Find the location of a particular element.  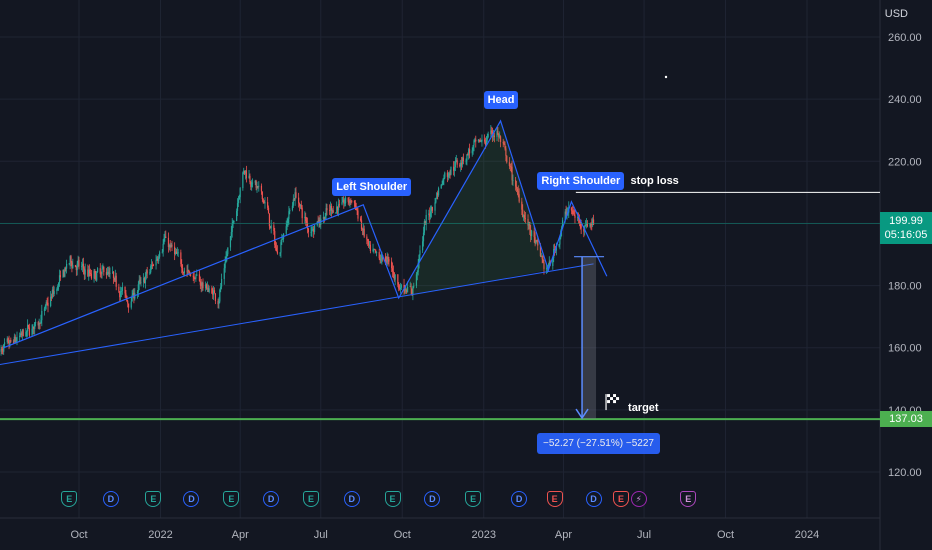

x-tick-label: 2024 is located at coordinates (807, 535).